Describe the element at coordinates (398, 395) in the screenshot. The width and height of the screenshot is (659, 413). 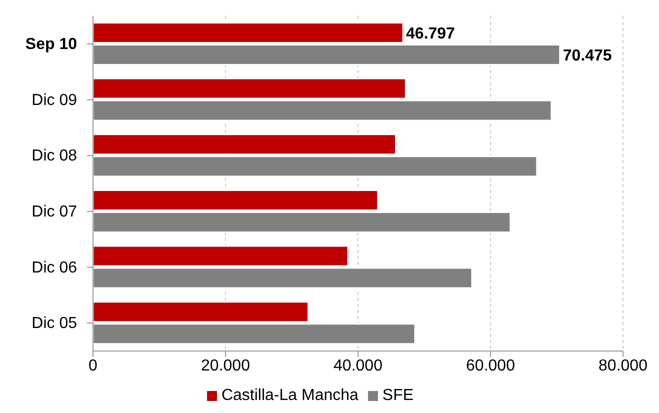
I see `legend-label: SFE` at that location.